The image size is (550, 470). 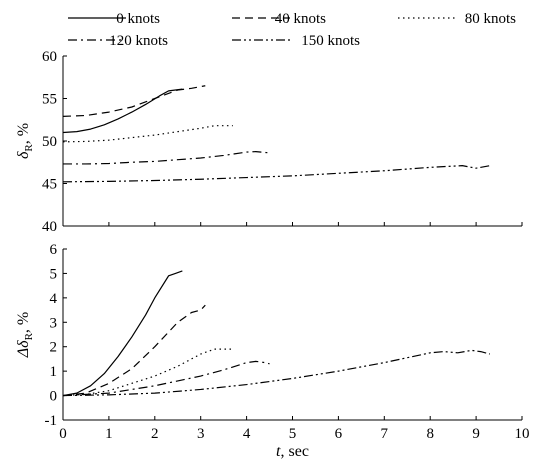 What do you see at coordinates (247, 434) in the screenshot?
I see `bottom-x-tick-label: 4` at bounding box center [247, 434].